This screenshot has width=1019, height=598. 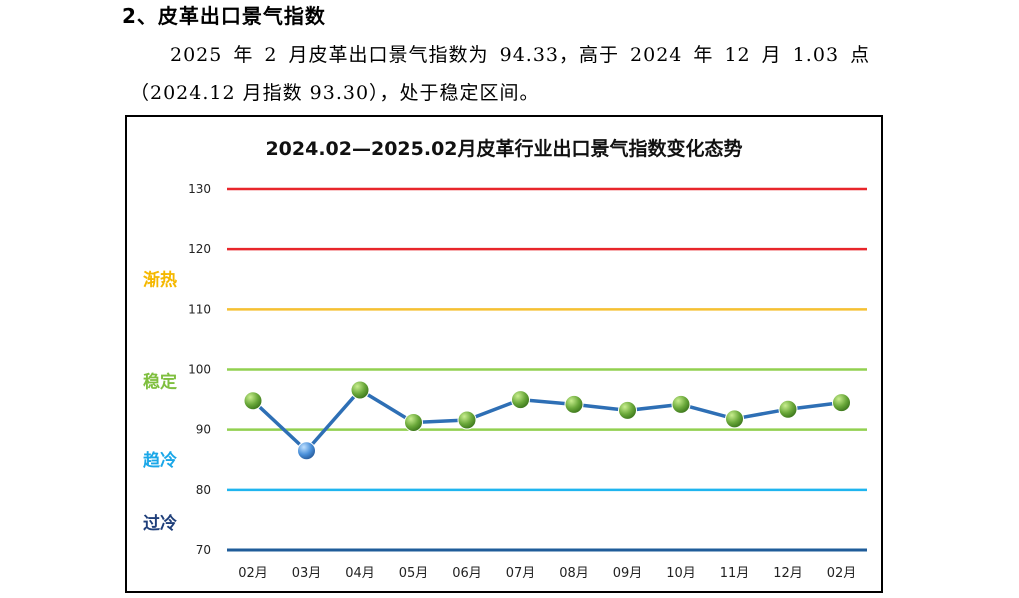 I want to click on x-tick-label: 03月, so click(x=307, y=573).